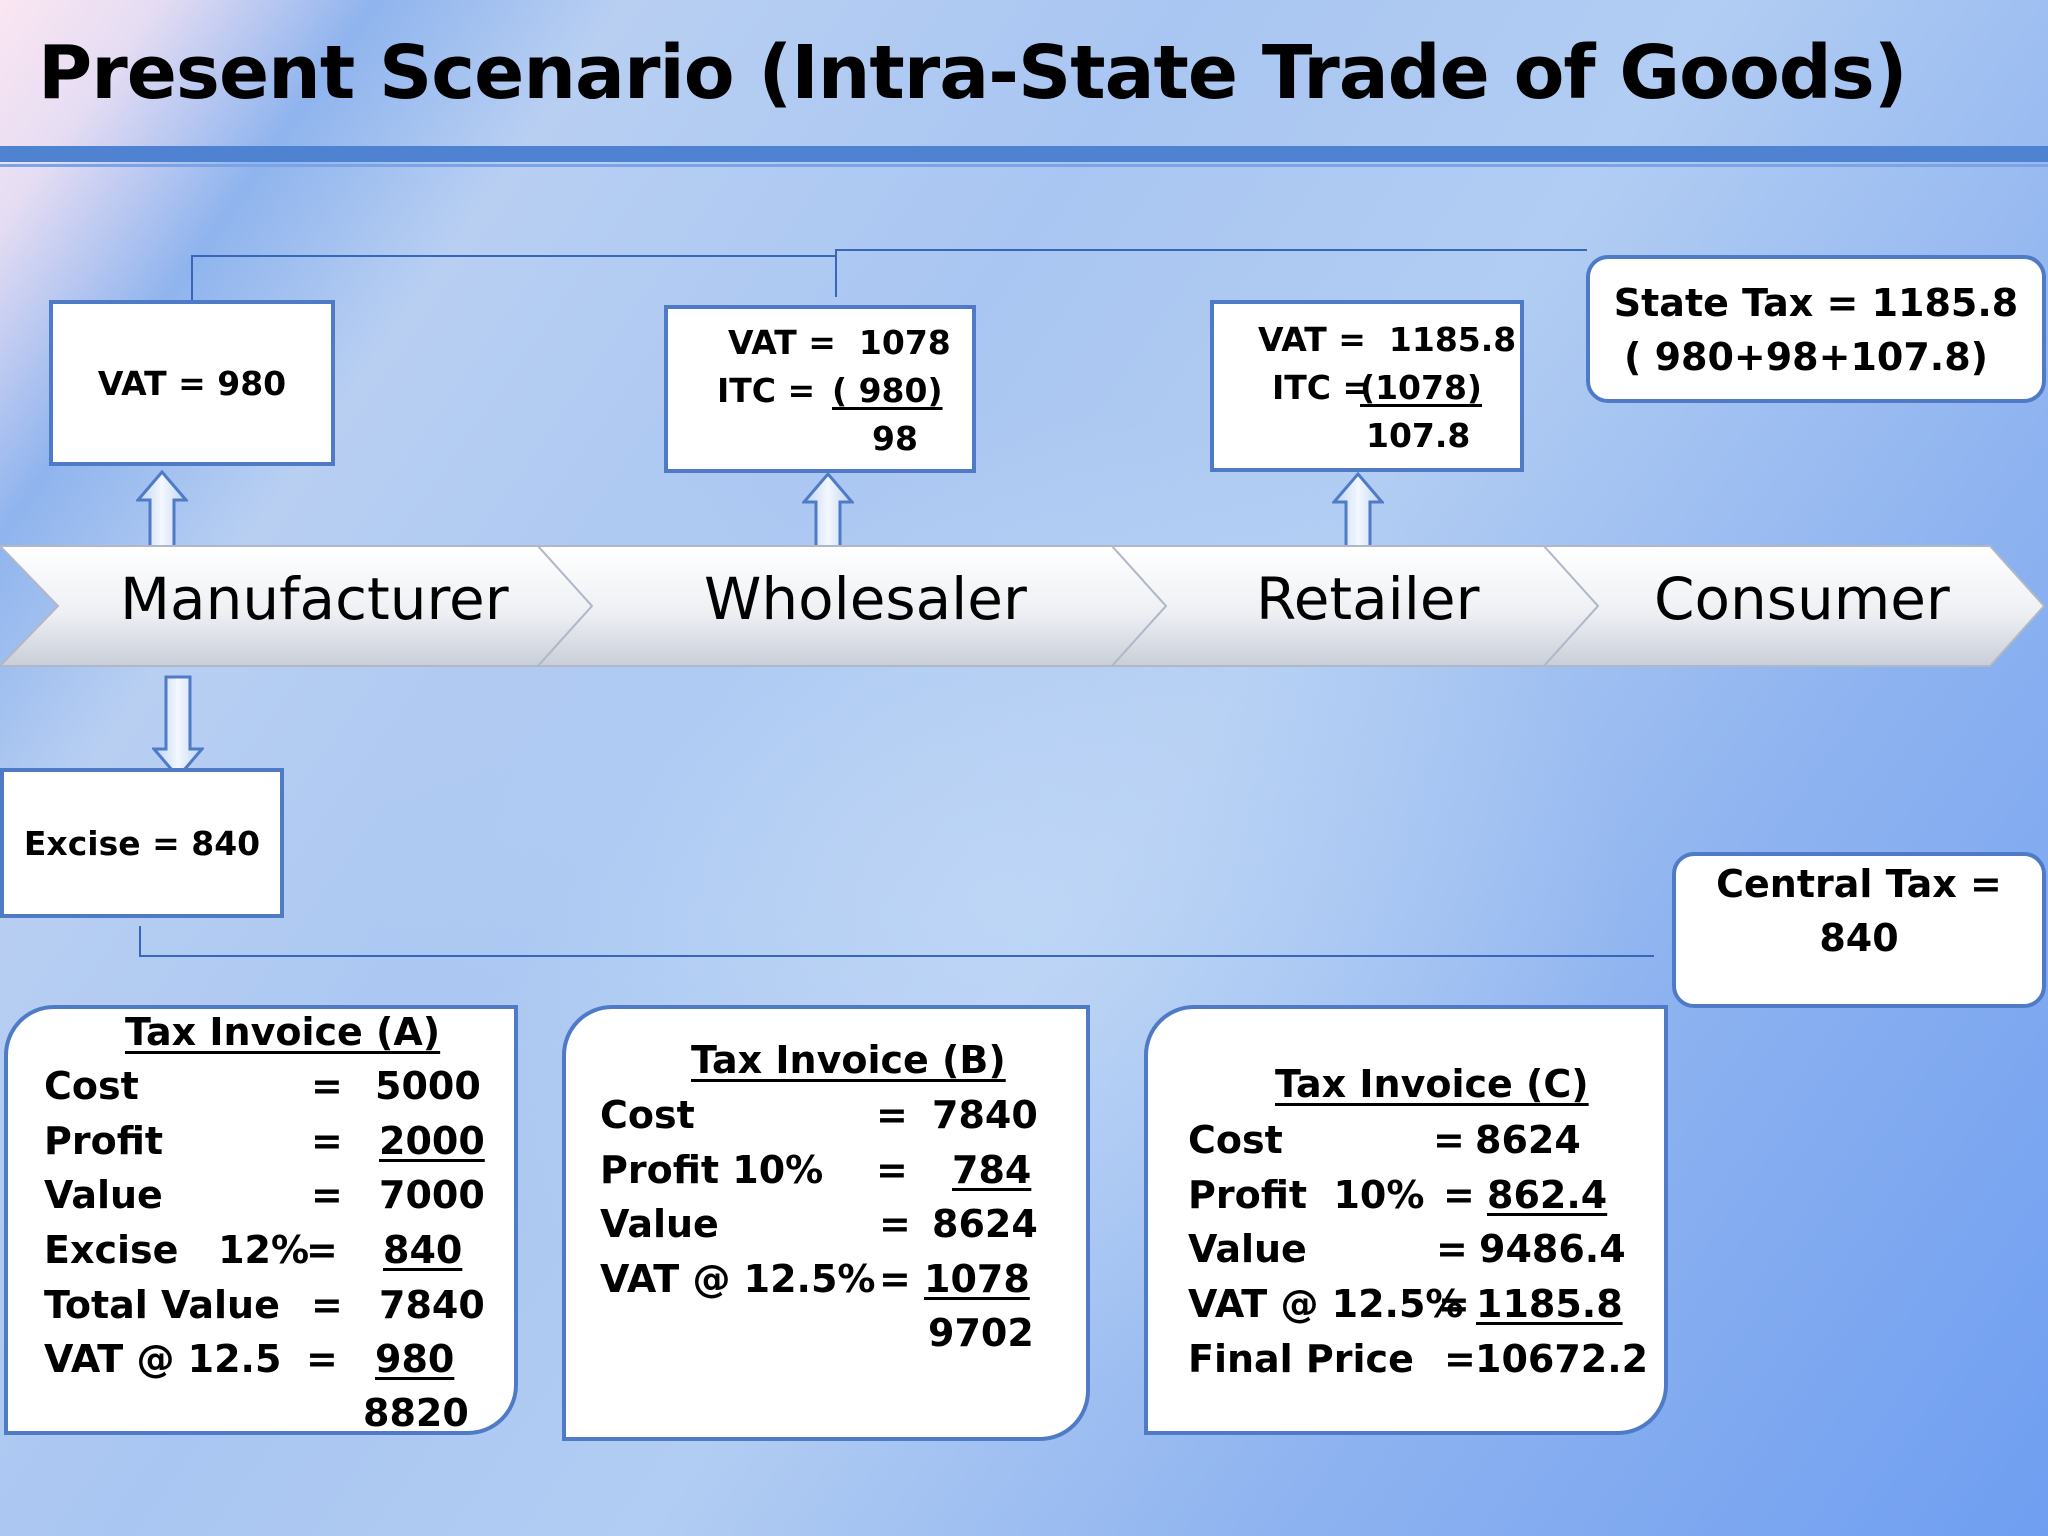 Image resolution: width=2048 pixels, height=1536 pixels. Describe the element at coordinates (163, 1359) in the screenshot. I see `invoice-a-row-label: VAT @ 12.5` at that location.